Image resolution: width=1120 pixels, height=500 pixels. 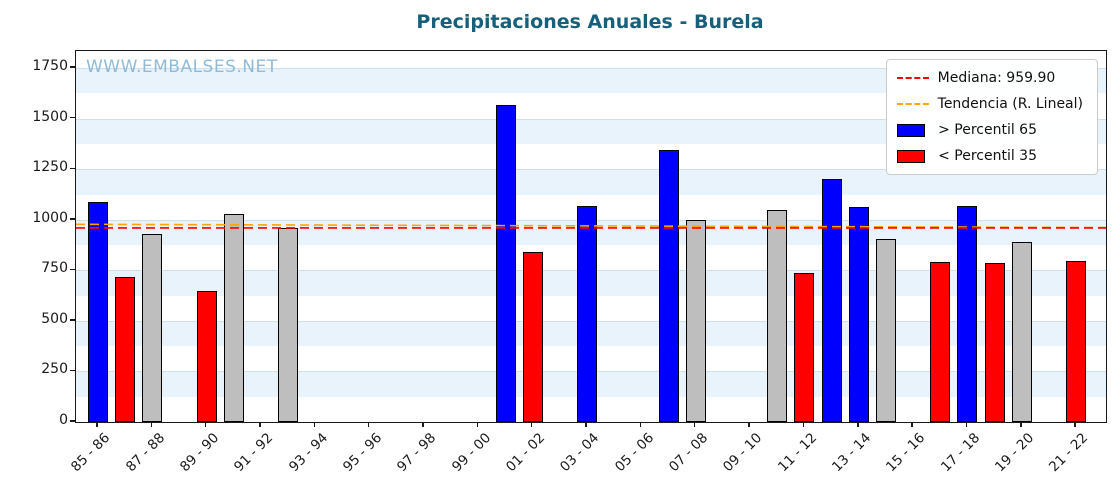 I want to click on above-p65-patch-swatch, so click(x=910, y=130).